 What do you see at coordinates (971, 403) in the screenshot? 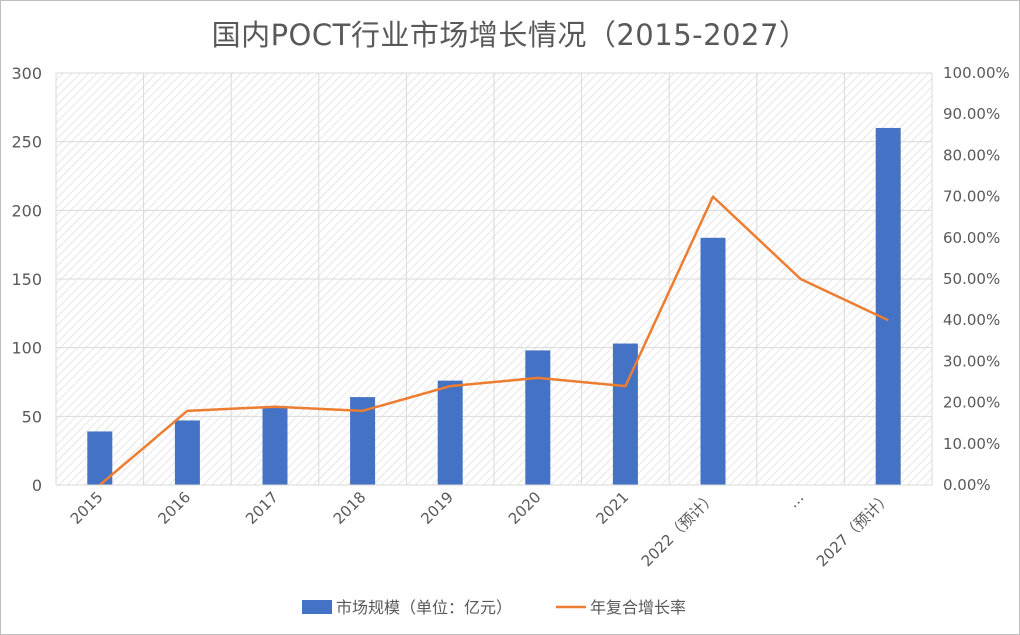
I see `y-right-tick-label: 20.00%` at bounding box center [971, 403].